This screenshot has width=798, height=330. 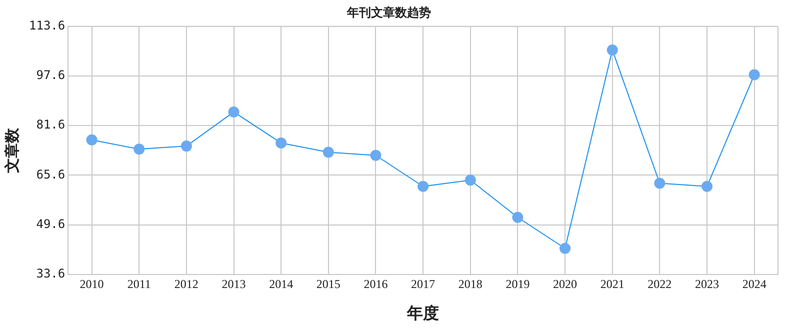 What do you see at coordinates (707, 283) in the screenshot?
I see `x-tick-label: 2023` at bounding box center [707, 283].